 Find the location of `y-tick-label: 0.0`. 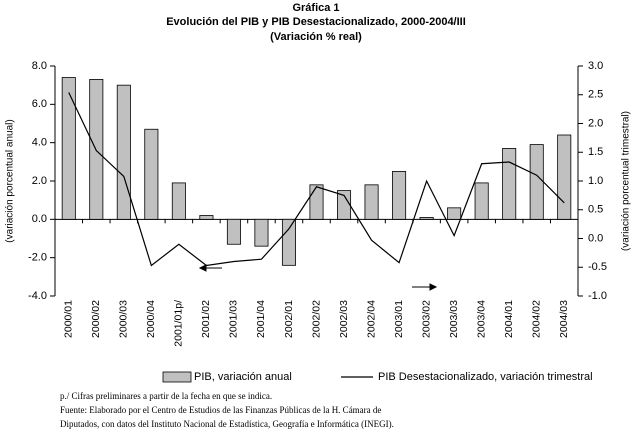

y-tick-label: 0.0 is located at coordinates (39, 219).